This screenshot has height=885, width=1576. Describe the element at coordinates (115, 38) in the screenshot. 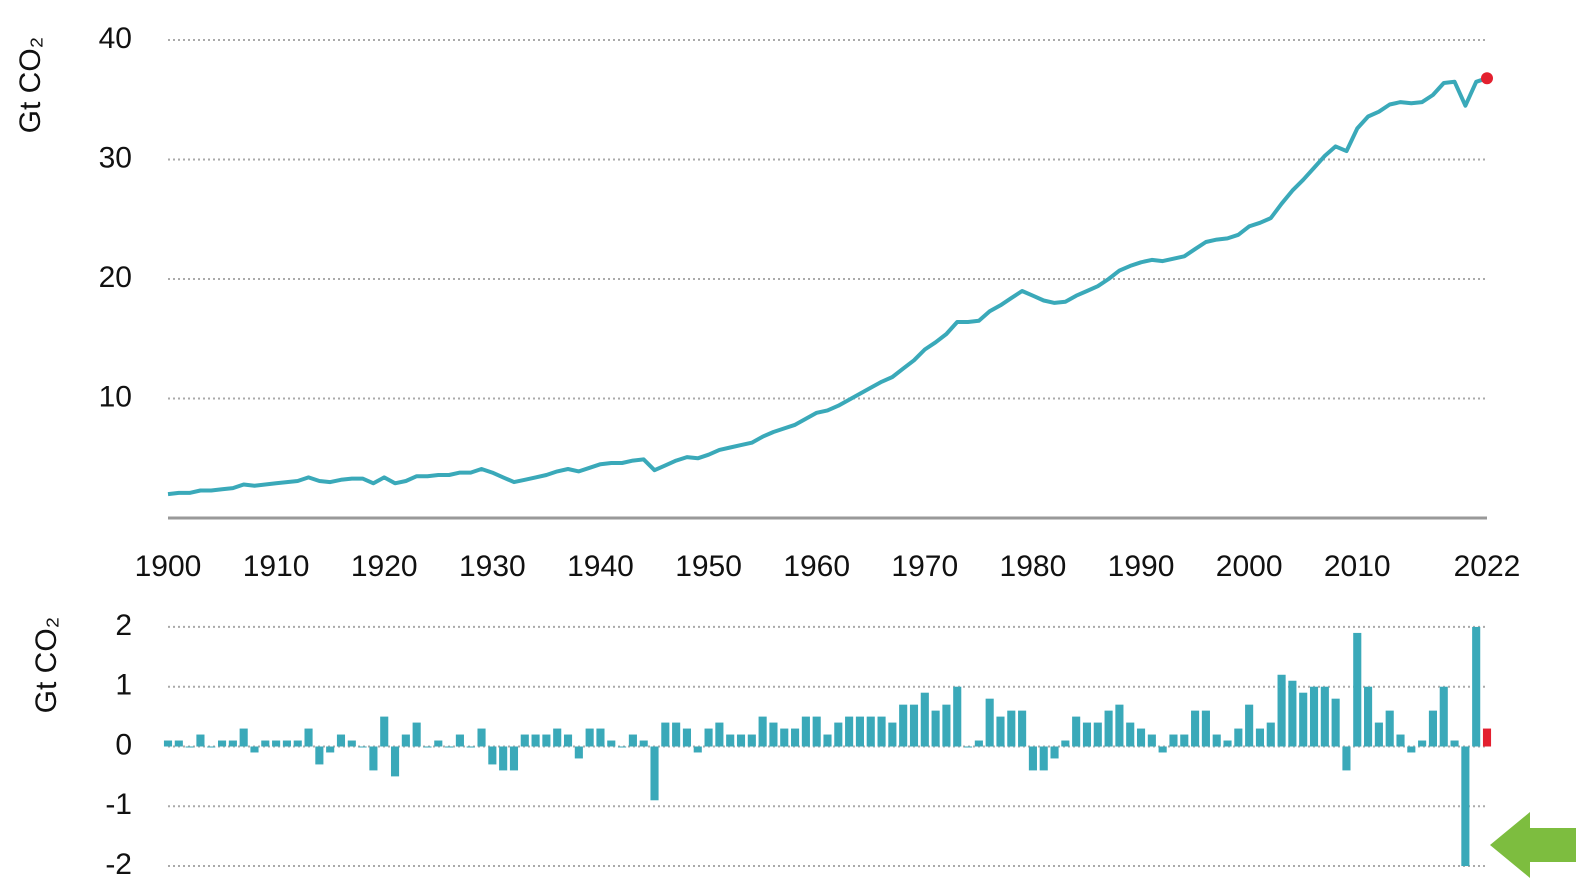

I see `y-tick-label: 40` at that location.